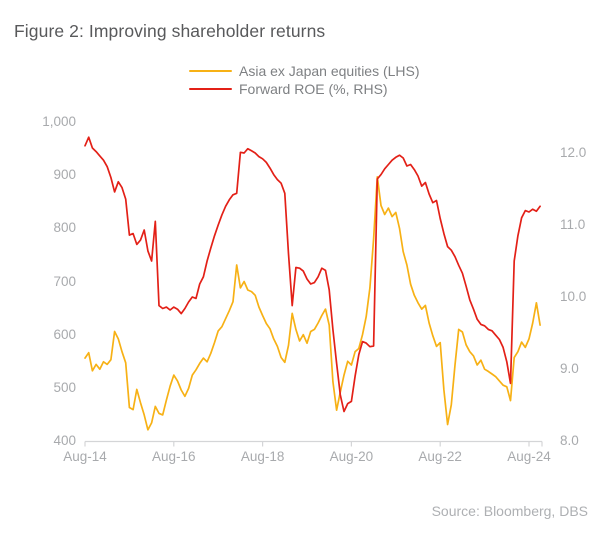 This screenshot has width=604, height=533. Describe the element at coordinates (64, 281) in the screenshot. I see `y-axis-left-label: 700` at that location.